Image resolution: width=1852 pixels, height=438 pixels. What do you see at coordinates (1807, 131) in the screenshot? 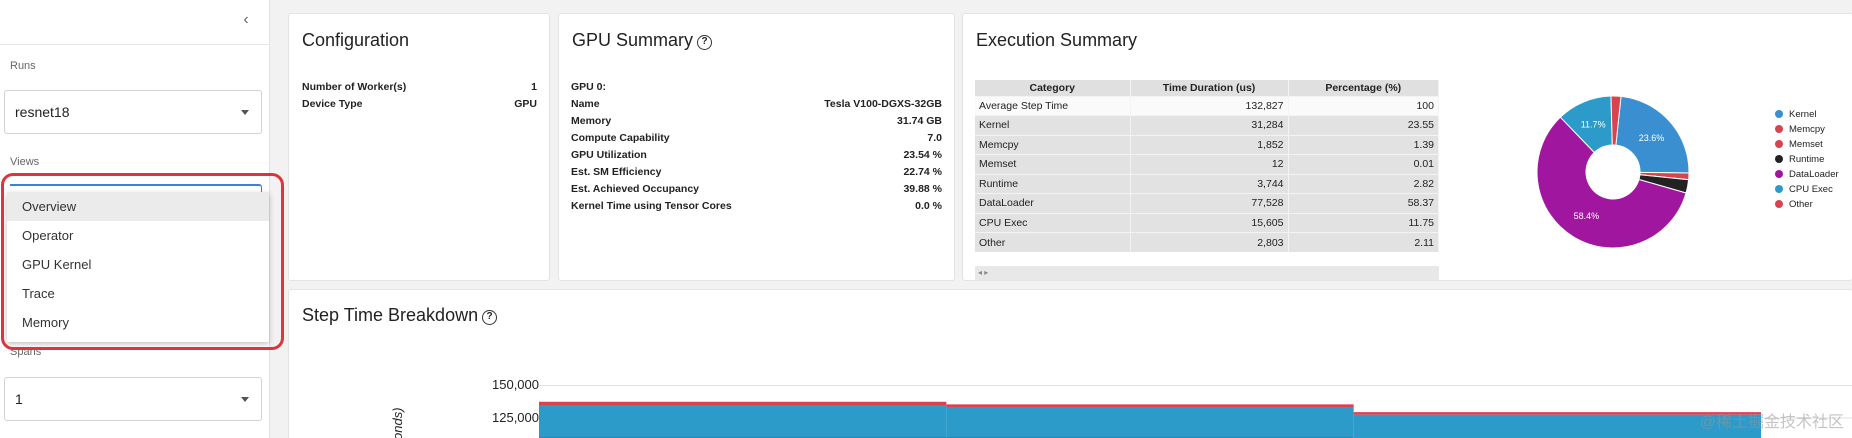
I see `legend-item: Memcpy` at bounding box center [1807, 131].